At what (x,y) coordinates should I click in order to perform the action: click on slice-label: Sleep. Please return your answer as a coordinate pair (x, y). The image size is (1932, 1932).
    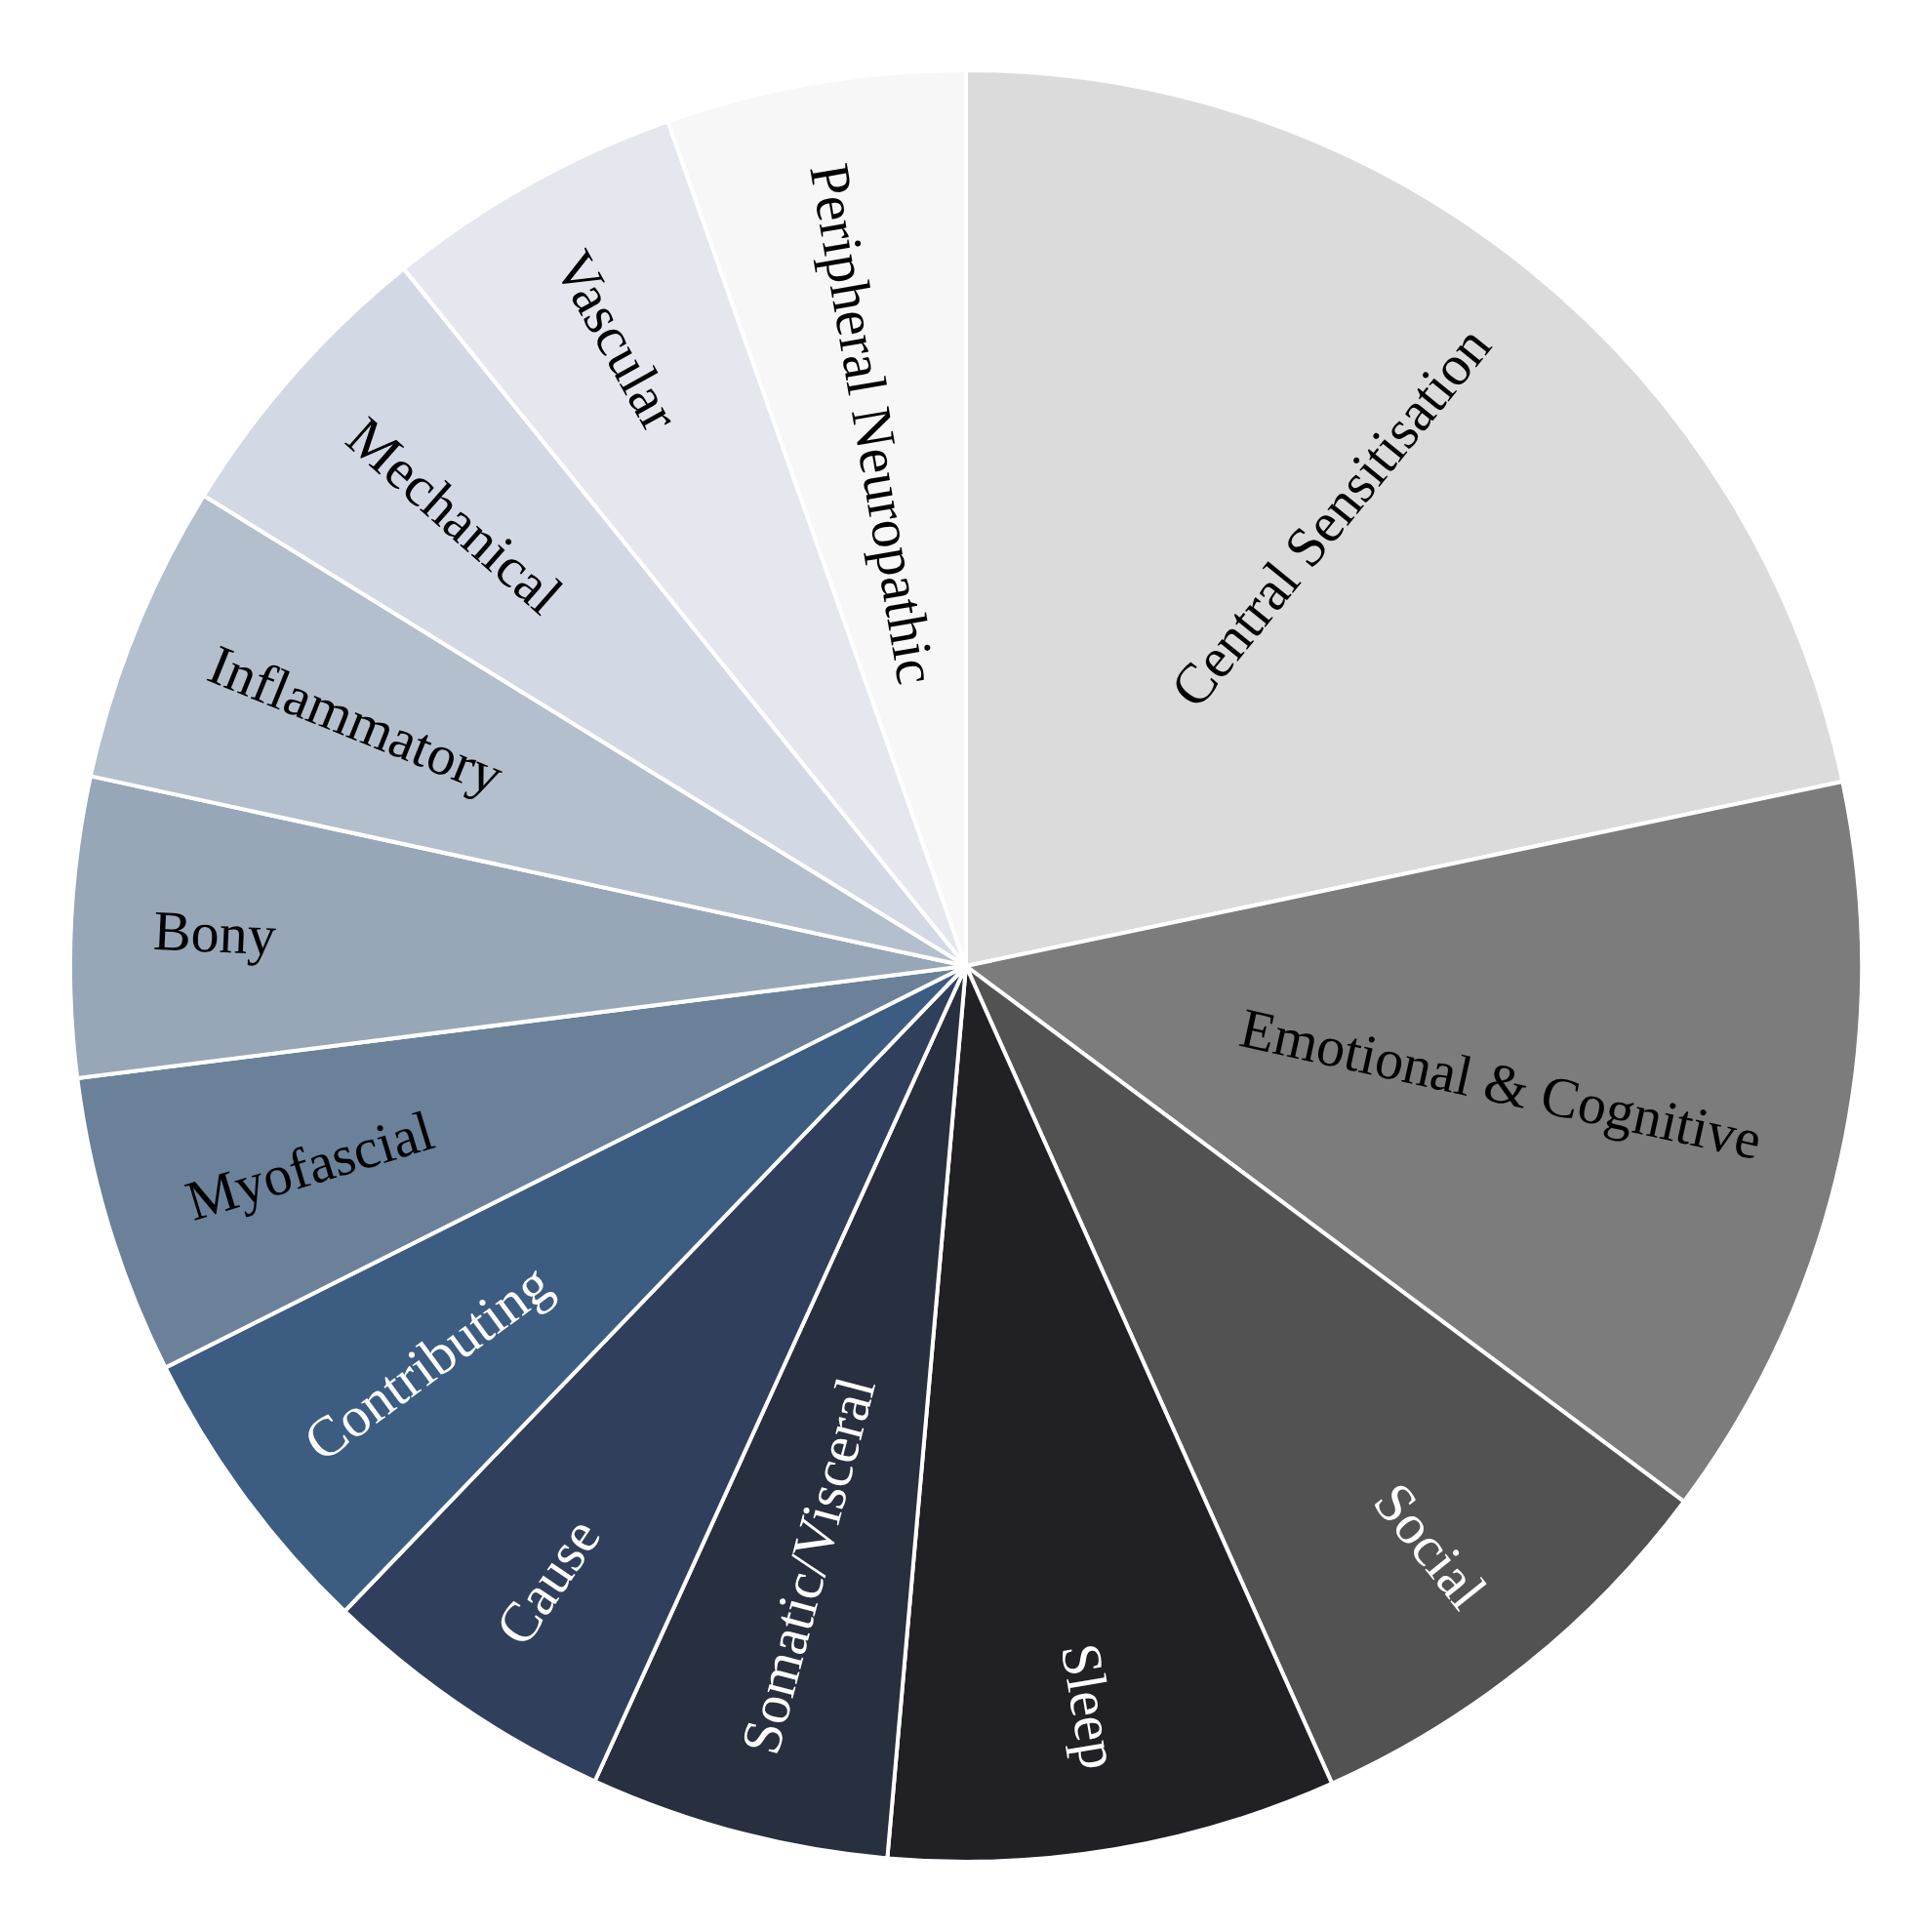
    Looking at the image, I should click on (1090, 1706).